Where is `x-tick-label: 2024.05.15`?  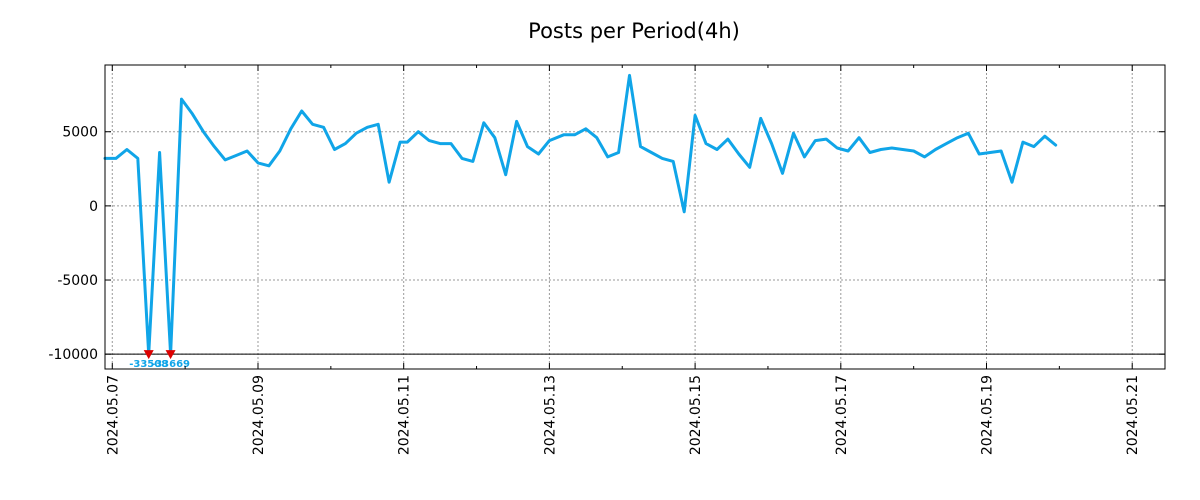
x-tick-label: 2024.05.15 is located at coordinates (696, 415).